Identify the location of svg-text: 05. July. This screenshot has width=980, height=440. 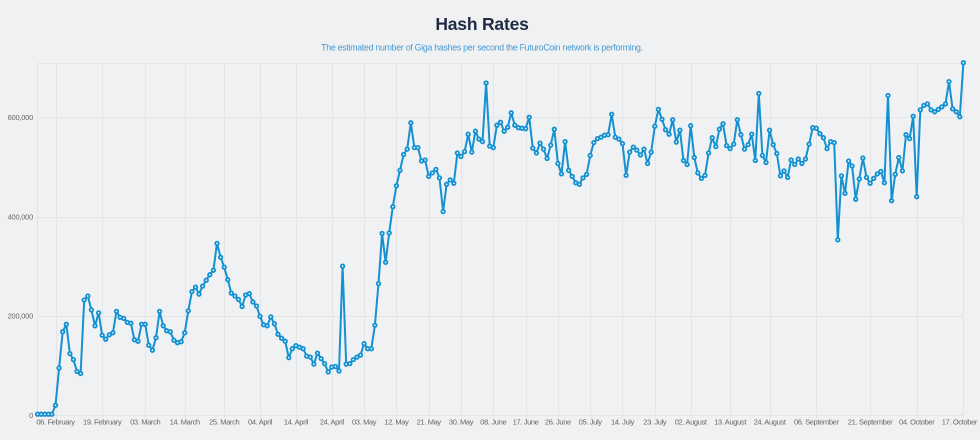
(591, 421).